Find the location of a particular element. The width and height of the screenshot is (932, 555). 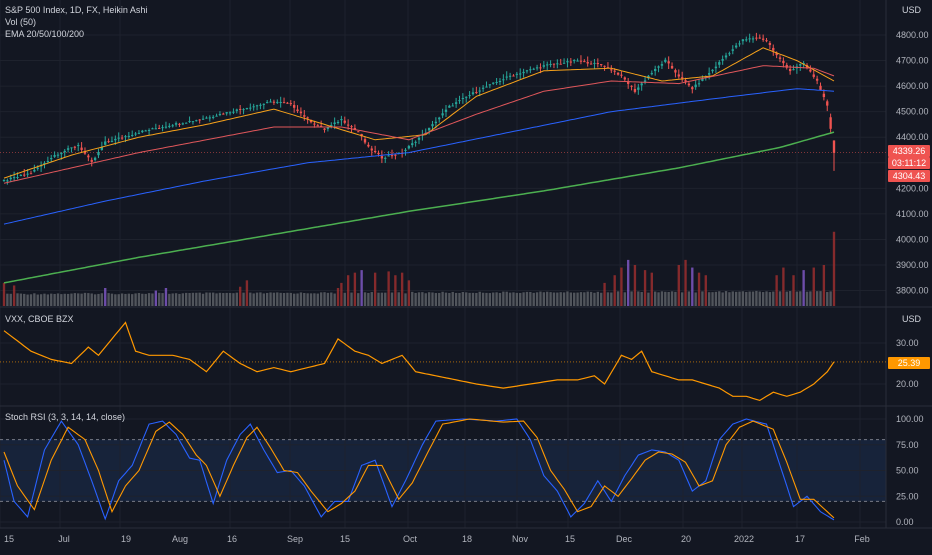

stoch-legend-label: Stoch RSI (3, 3, 14, 14, close) is located at coordinates (65, 417).